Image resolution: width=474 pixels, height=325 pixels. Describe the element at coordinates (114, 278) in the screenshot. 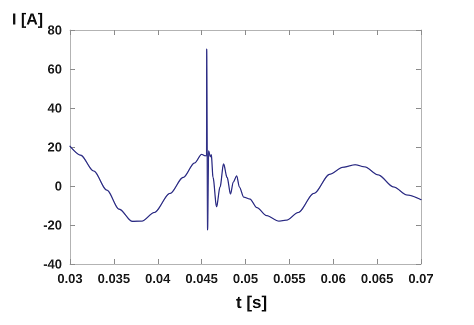

I see `x-tick-label: 0.035` at that location.